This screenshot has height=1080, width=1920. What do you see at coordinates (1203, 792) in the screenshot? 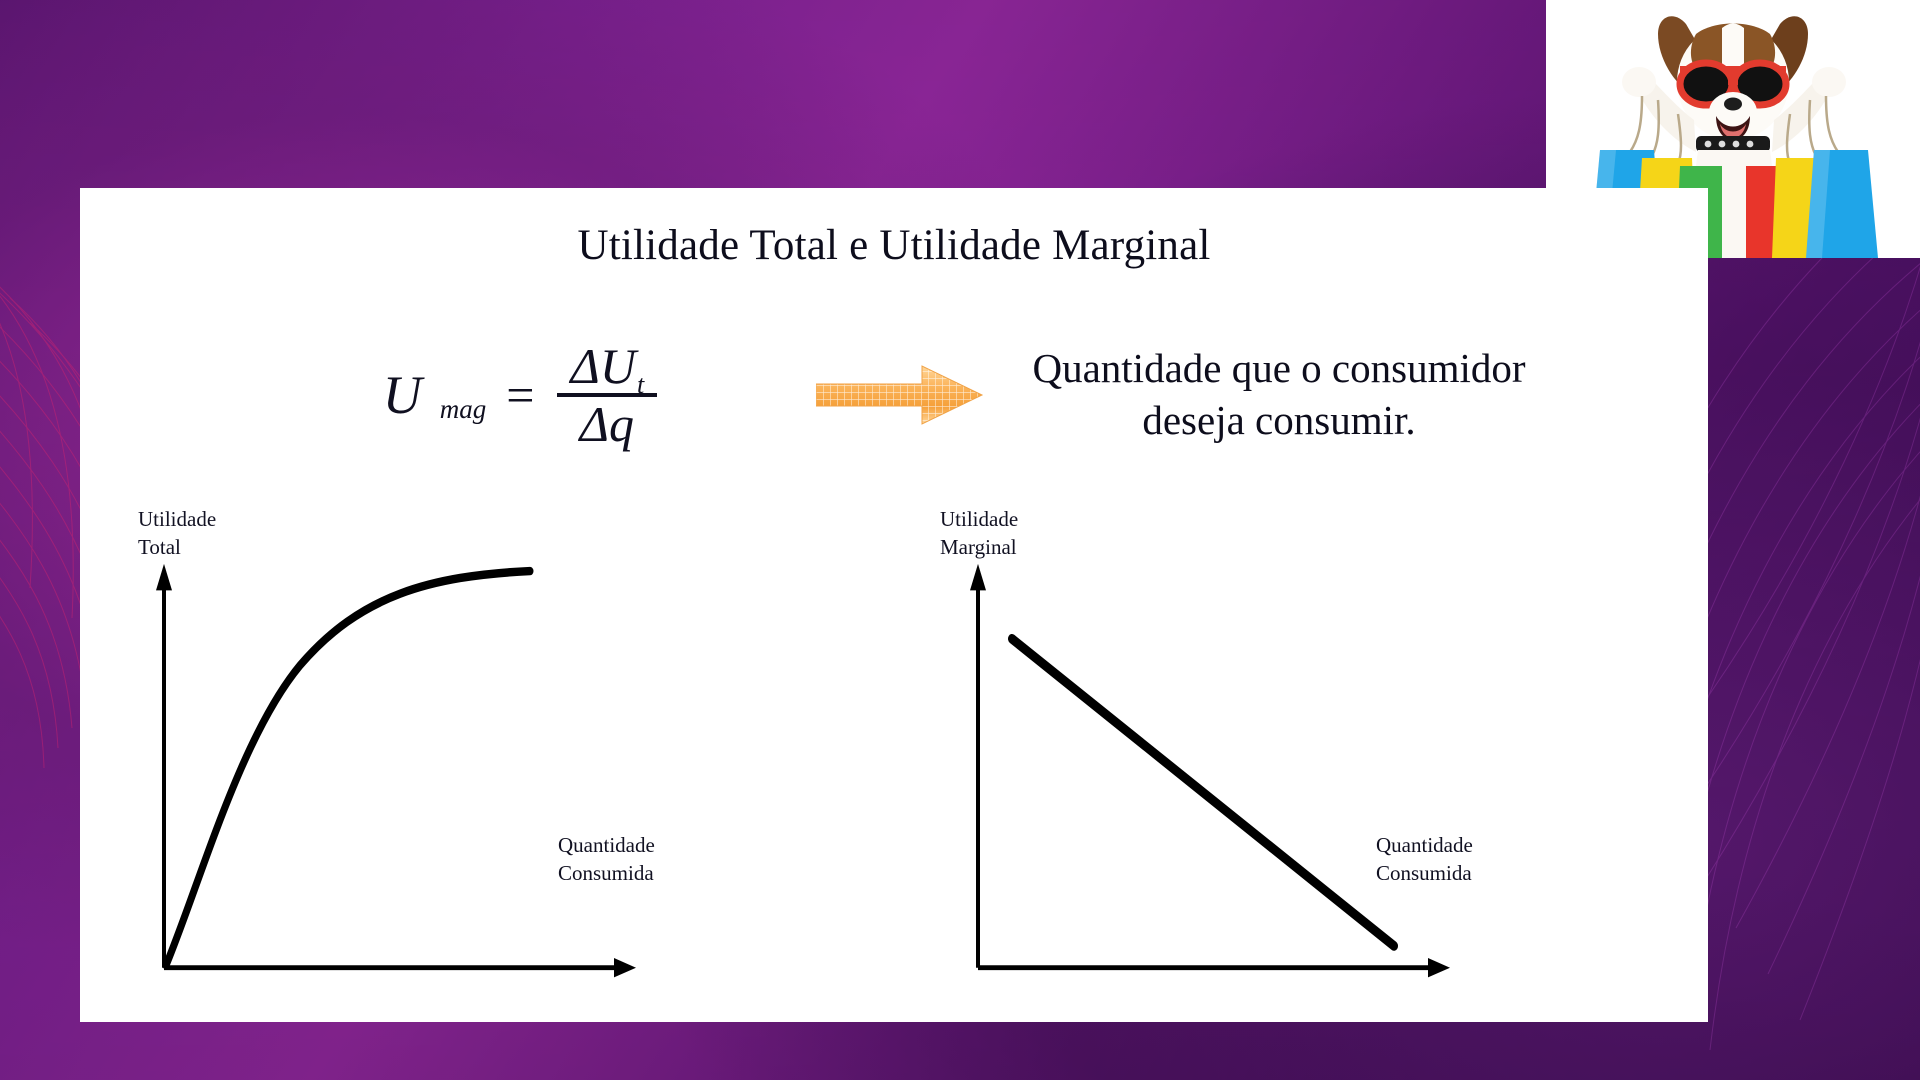
I see `marginal-utility-line` at bounding box center [1203, 792].